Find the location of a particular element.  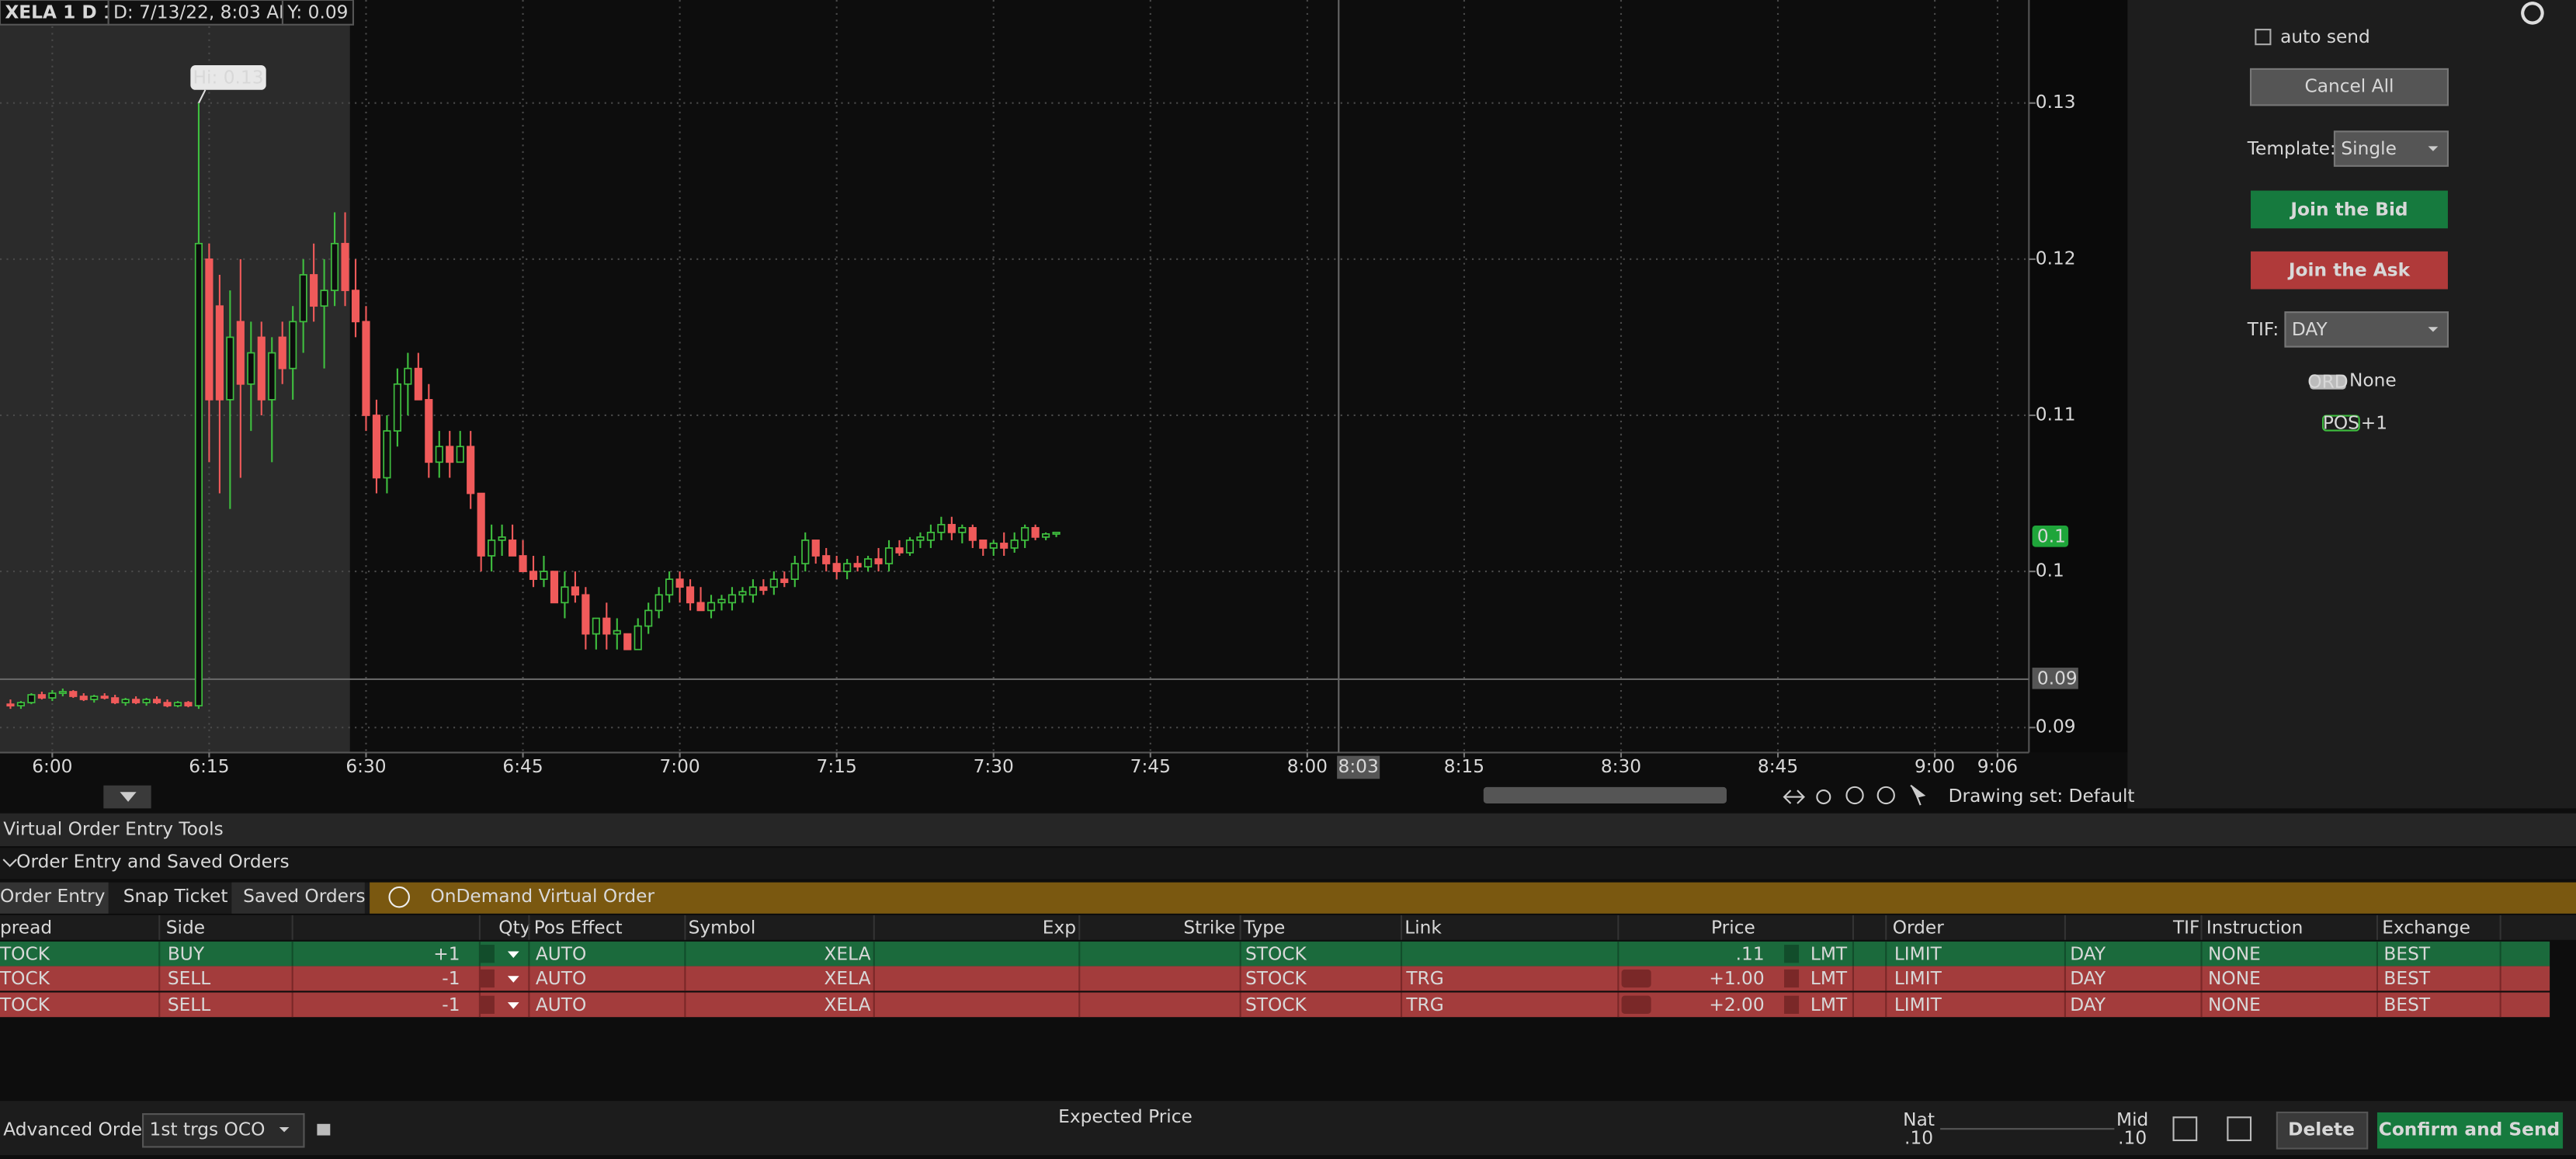

ondemand-bar is located at coordinates (1473, 898).